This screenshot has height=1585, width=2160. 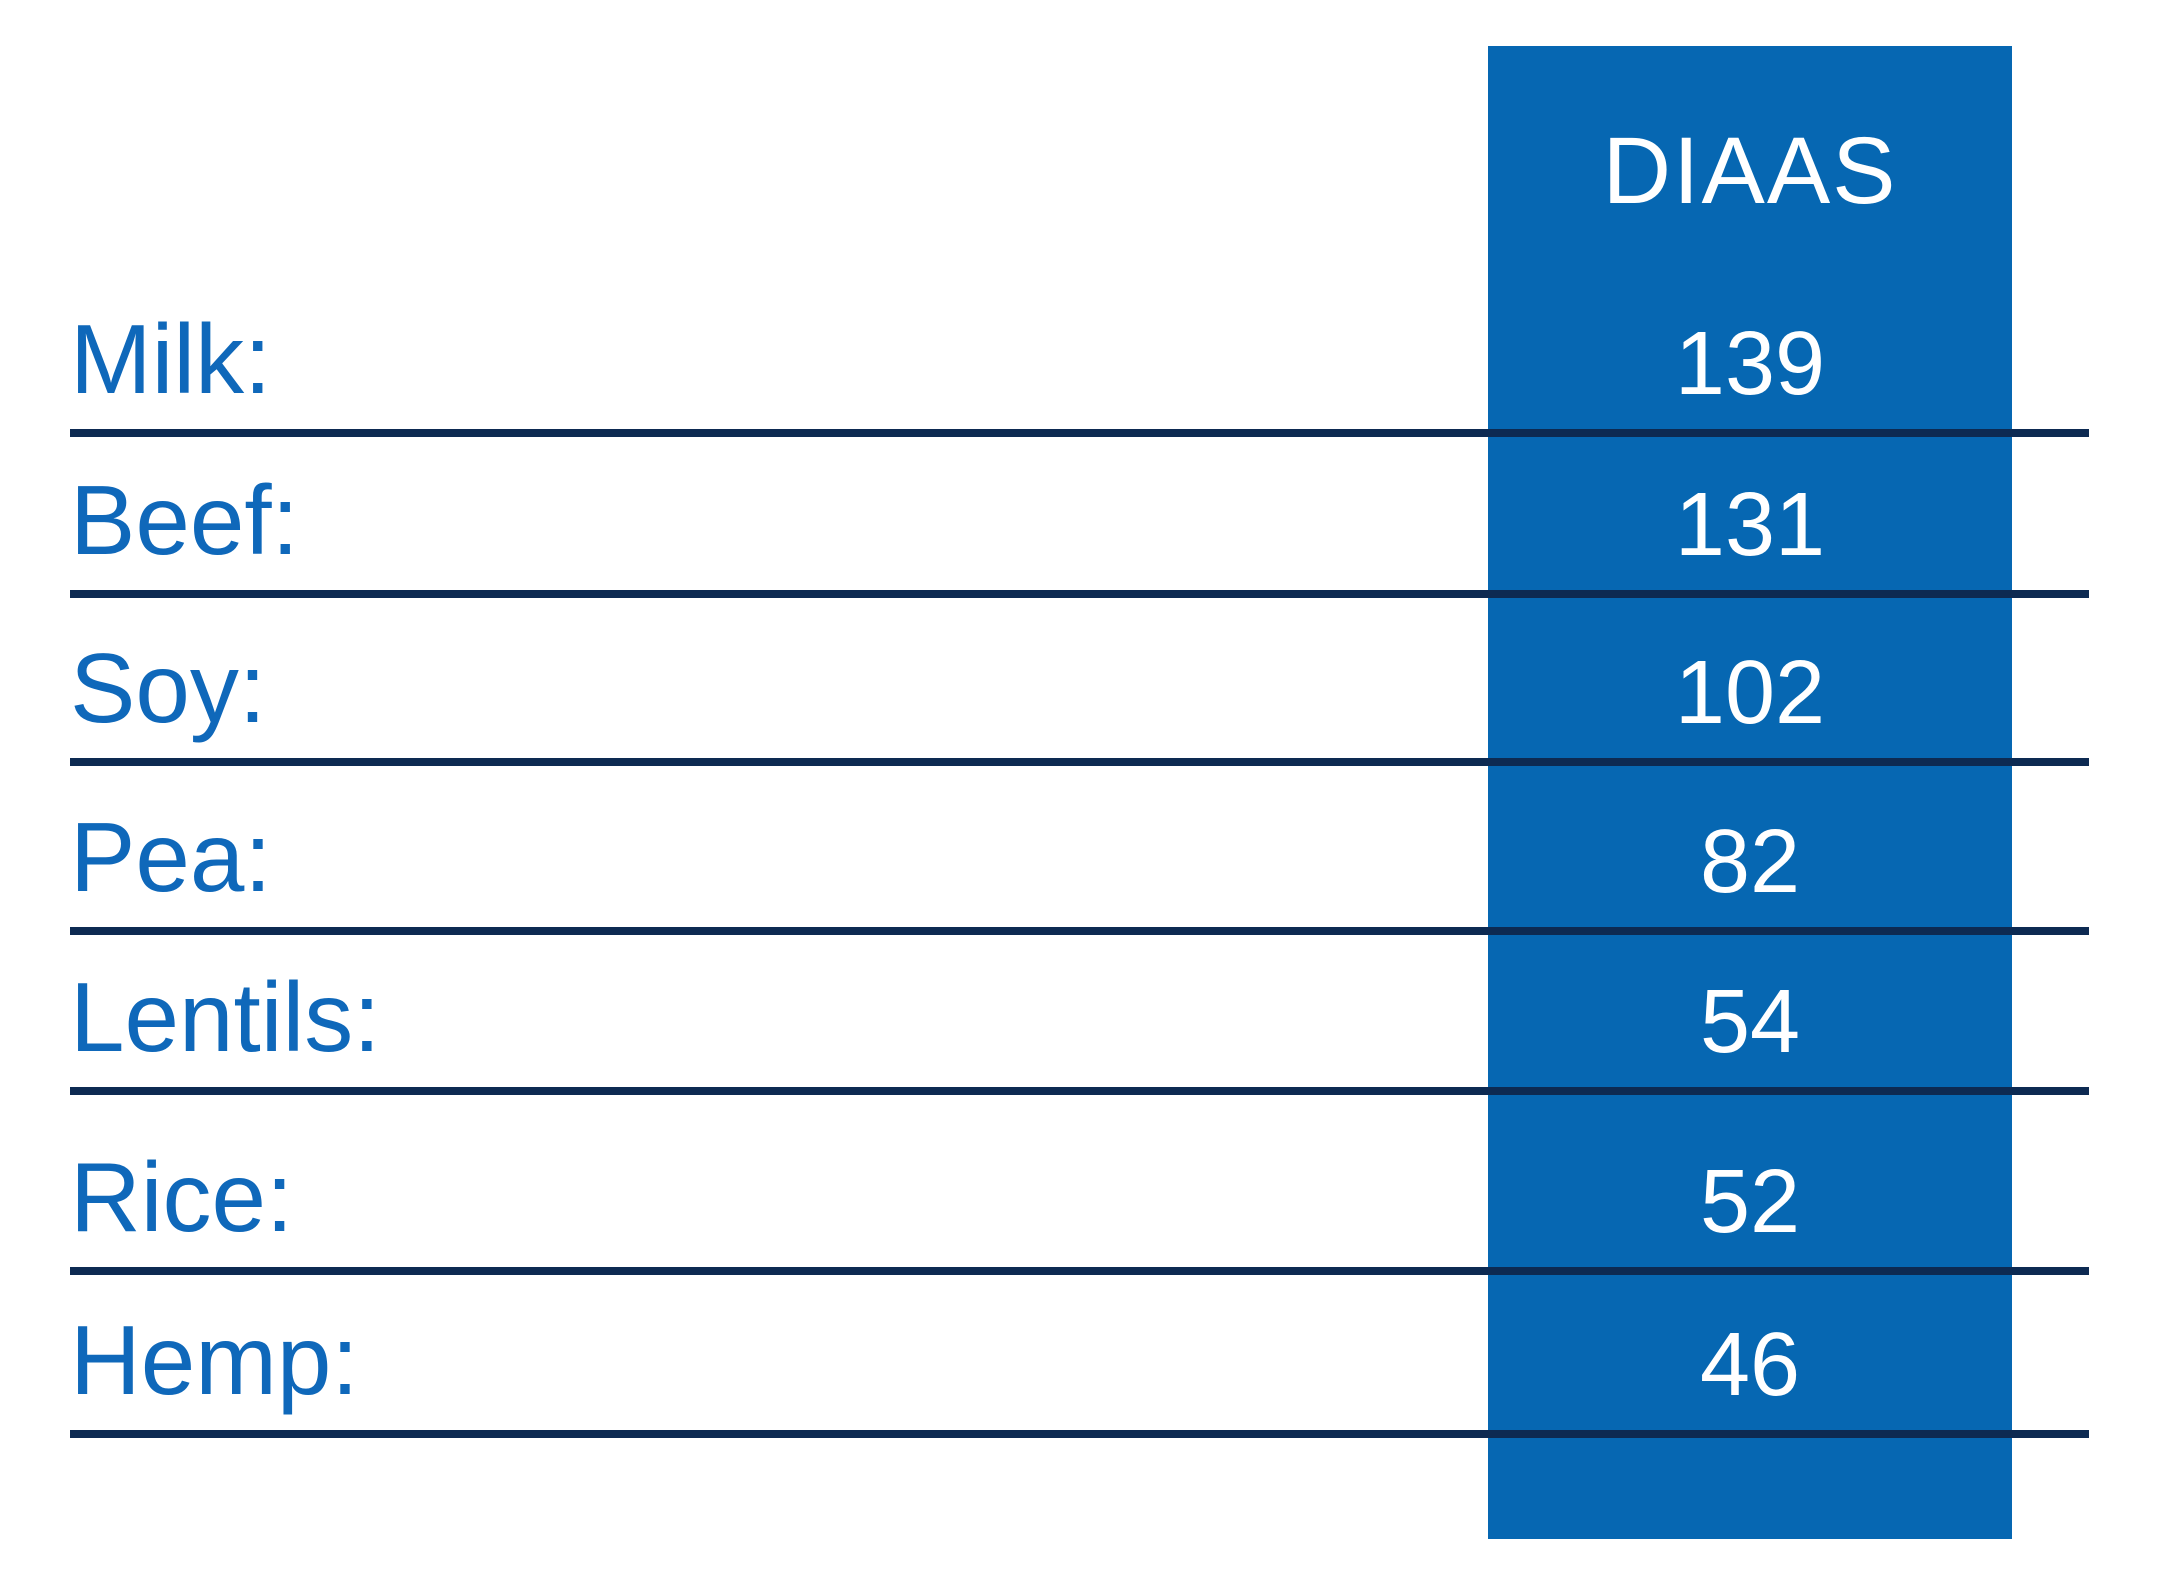 What do you see at coordinates (225, 1017) in the screenshot?
I see `row-label-lentils: Lentils:` at bounding box center [225, 1017].